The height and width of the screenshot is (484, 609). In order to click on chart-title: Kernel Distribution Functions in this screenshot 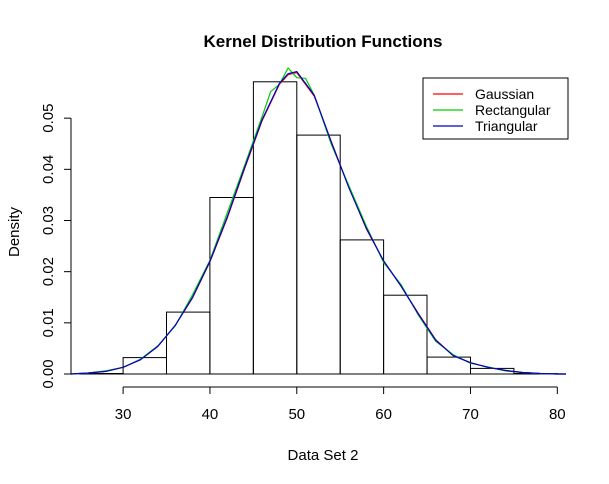, I will do `click(323, 41)`.